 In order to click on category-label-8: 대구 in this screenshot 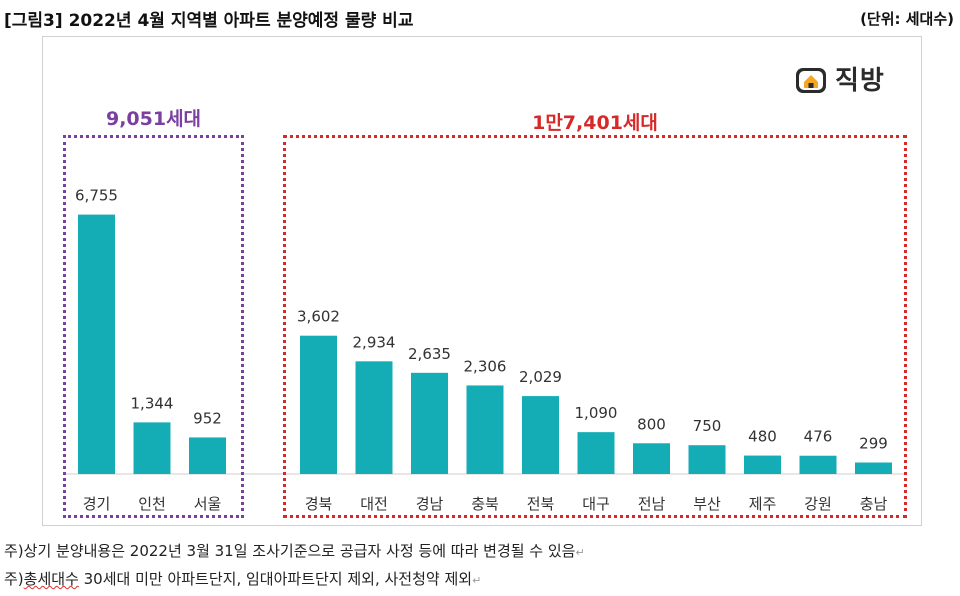, I will do `click(596, 504)`.